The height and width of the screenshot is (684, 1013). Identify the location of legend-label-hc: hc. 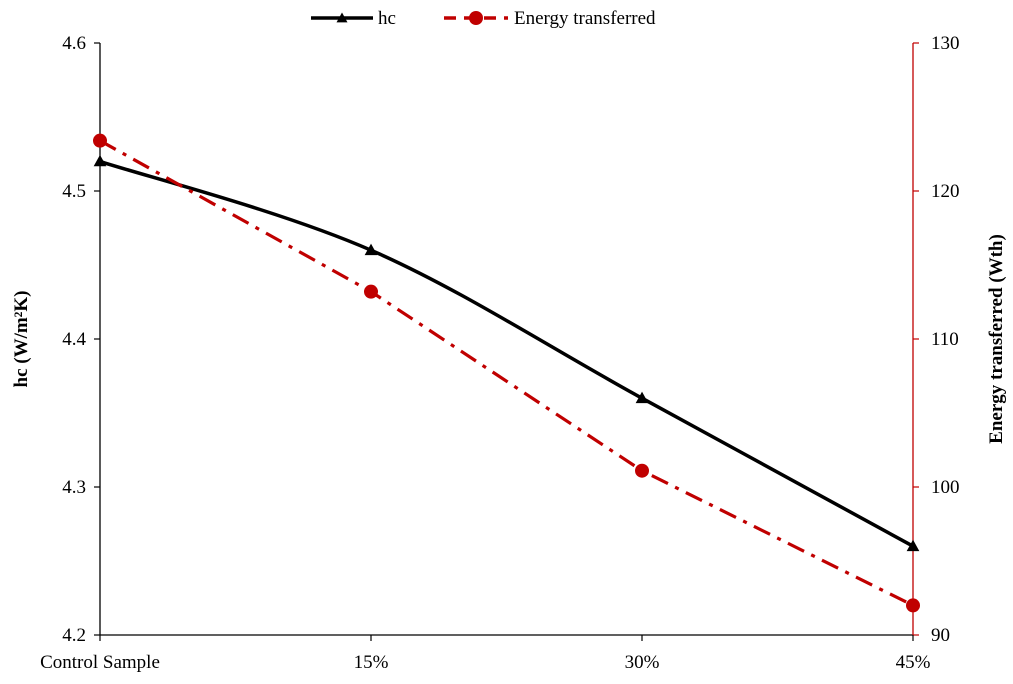
(387, 18).